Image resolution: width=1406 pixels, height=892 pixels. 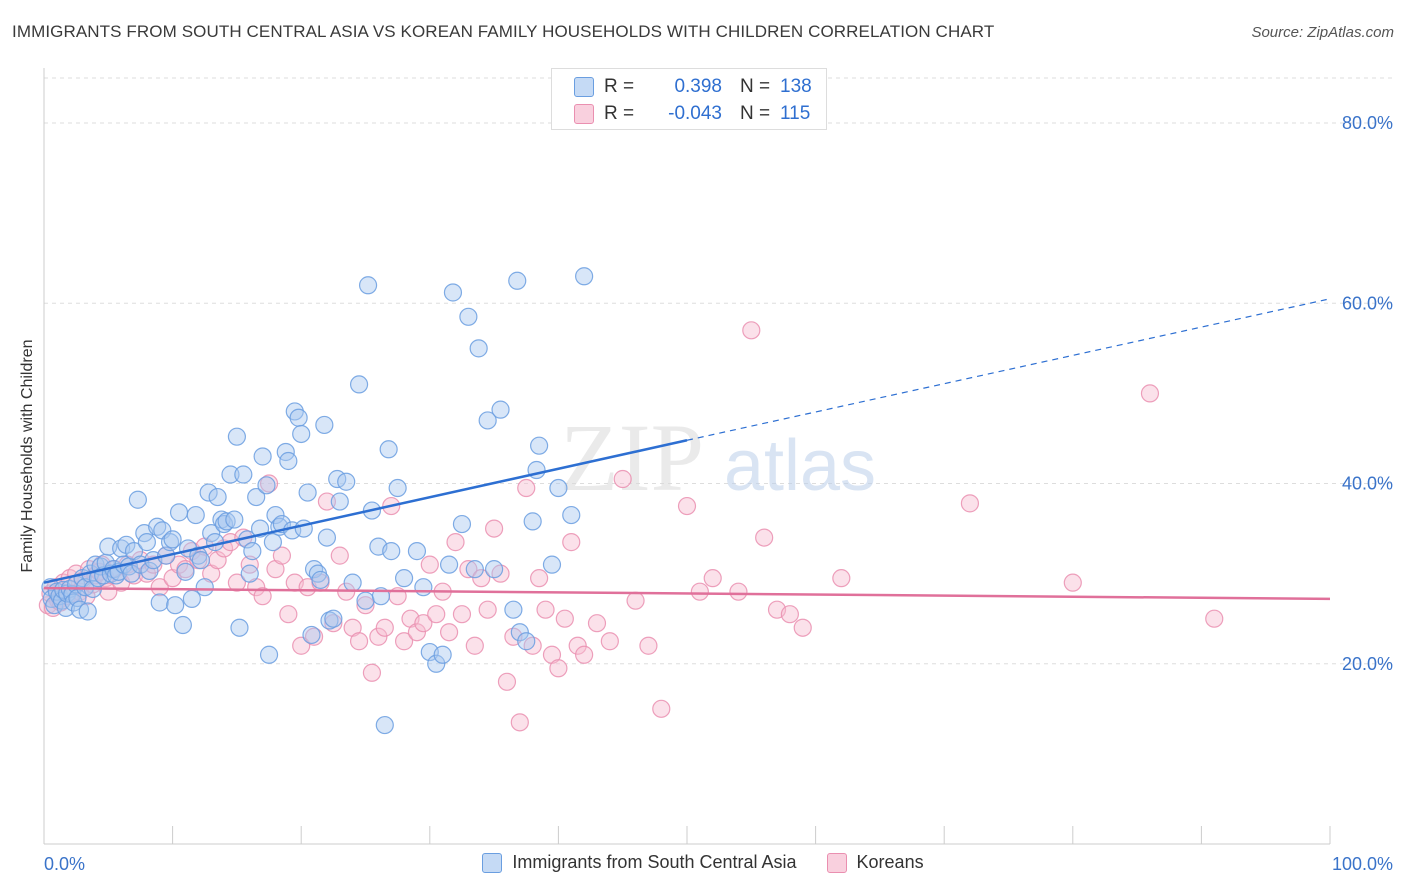 What do you see at coordinates (875, 862) in the screenshot?
I see `legend-item-koreans: Koreans` at bounding box center [875, 862].